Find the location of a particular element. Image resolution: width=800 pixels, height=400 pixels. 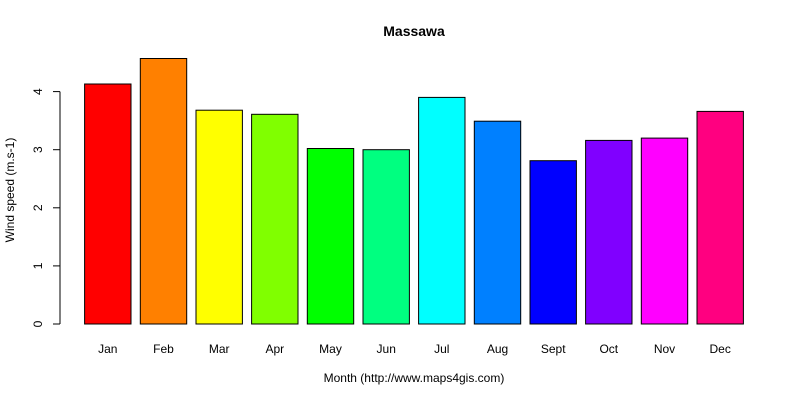

x-tick-label-jan: Jan is located at coordinates (107, 349).